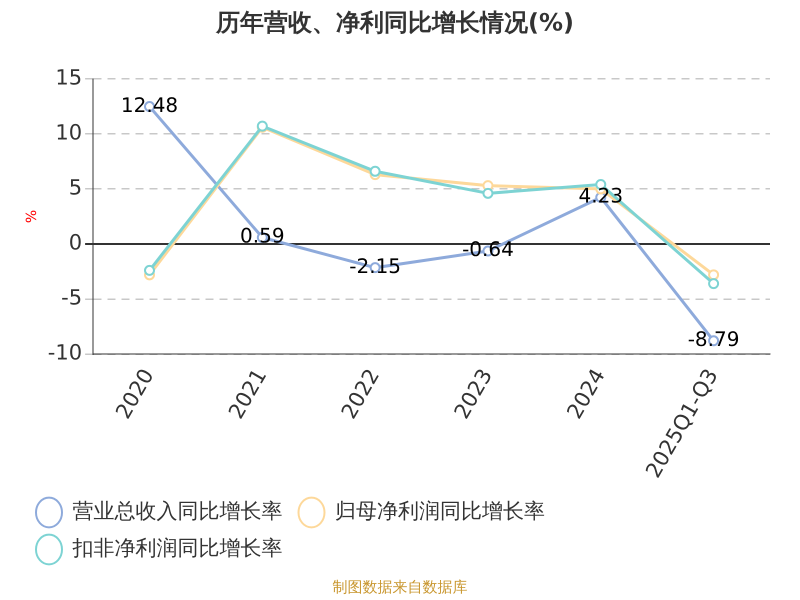 This screenshot has height=600, width=800. What do you see at coordinates (71, 298) in the screenshot?
I see `y-tick-label: -5` at bounding box center [71, 298].